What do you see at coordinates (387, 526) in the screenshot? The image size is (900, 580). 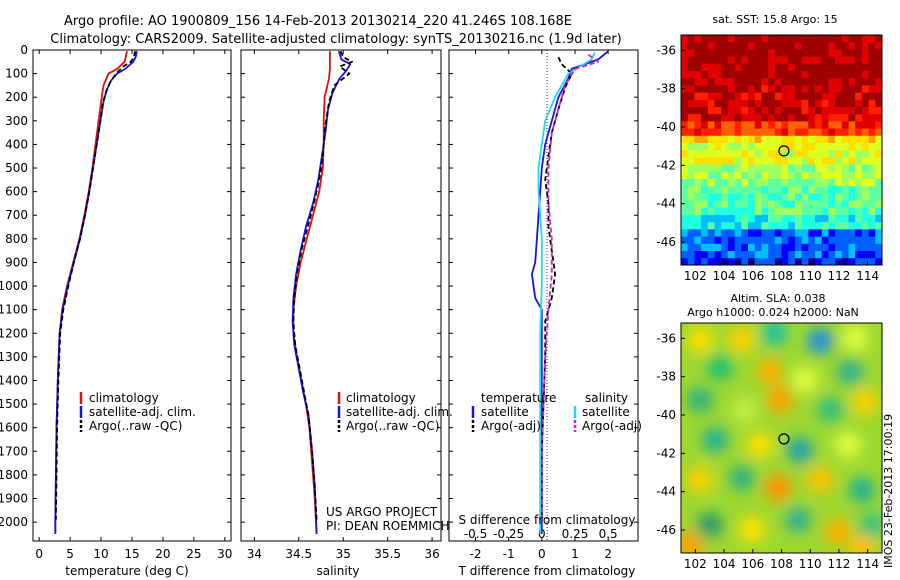 I see `credit-pi: PI: DEAN ROEMMICH` at bounding box center [387, 526].